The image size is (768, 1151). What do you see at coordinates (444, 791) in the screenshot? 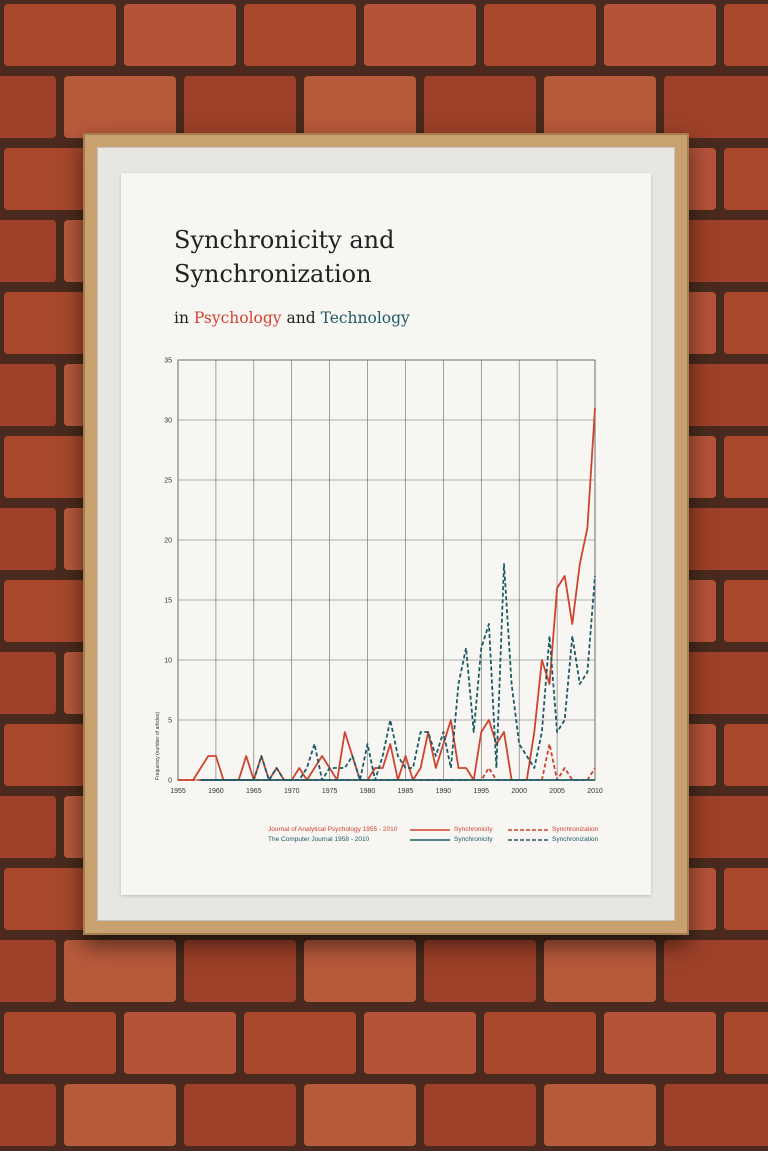
I see `x-tick-label: 1990` at bounding box center [444, 791].